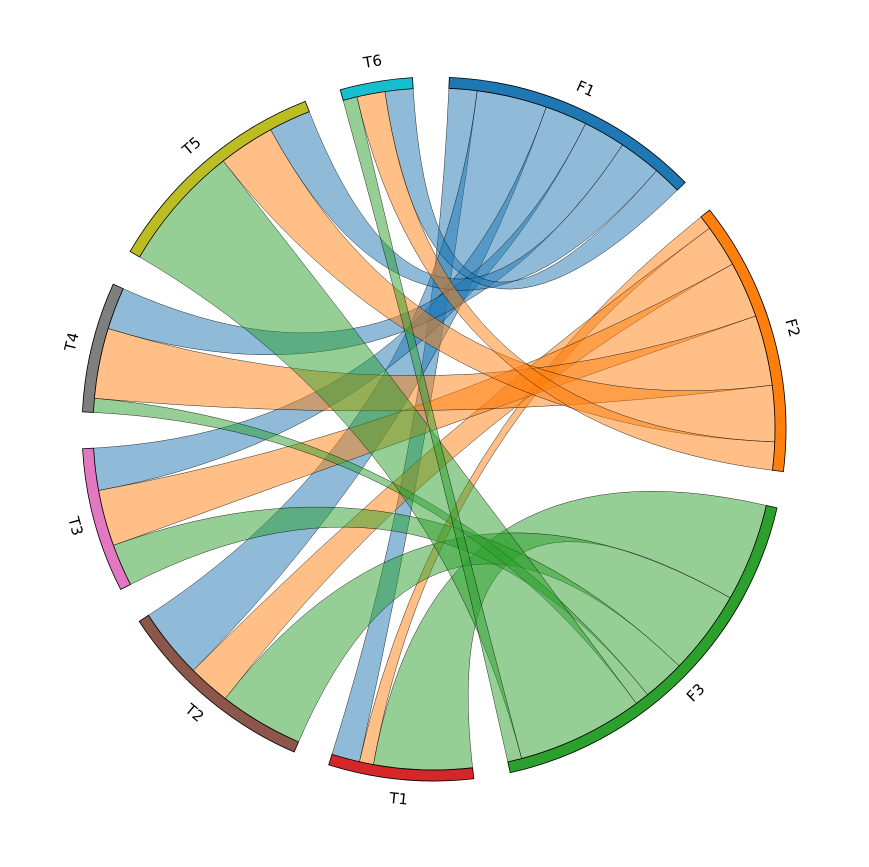 The image size is (869, 867). I want to click on arc-t5, so click(219, 179).